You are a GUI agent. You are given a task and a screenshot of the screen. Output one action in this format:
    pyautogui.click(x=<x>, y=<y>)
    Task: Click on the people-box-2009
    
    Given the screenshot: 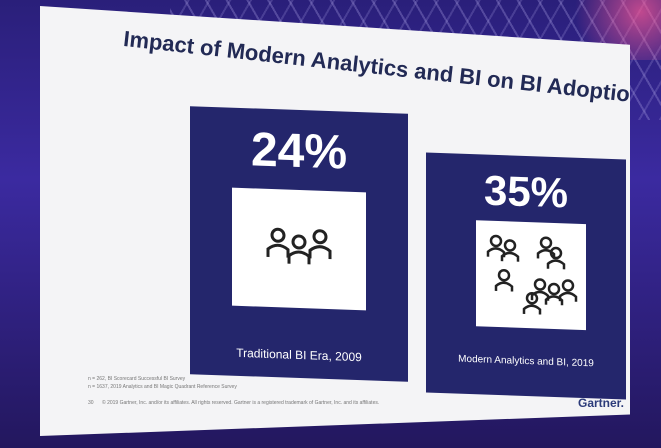 What is the action you would take?
    pyautogui.click(x=299, y=249)
    